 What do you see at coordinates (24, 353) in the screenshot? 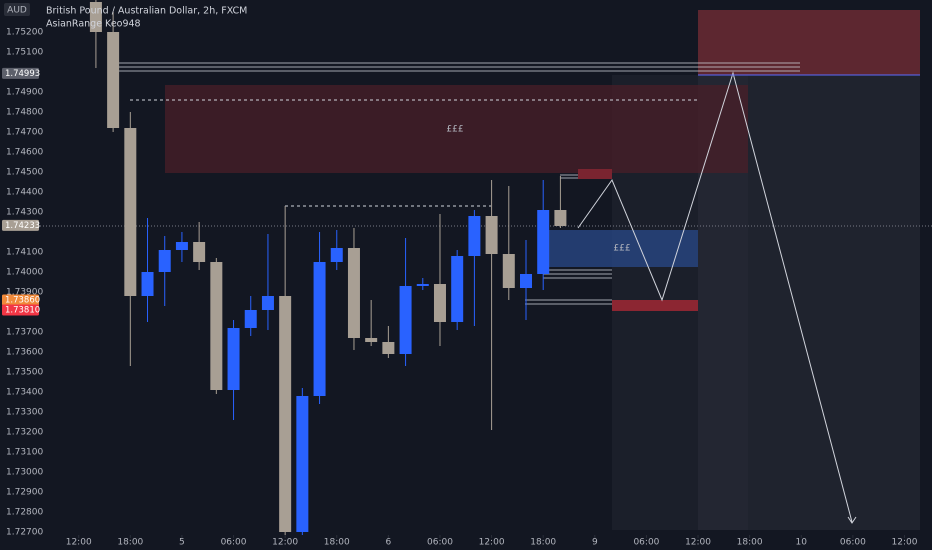
I see `y-tick-label: 1.73600` at bounding box center [24, 353].